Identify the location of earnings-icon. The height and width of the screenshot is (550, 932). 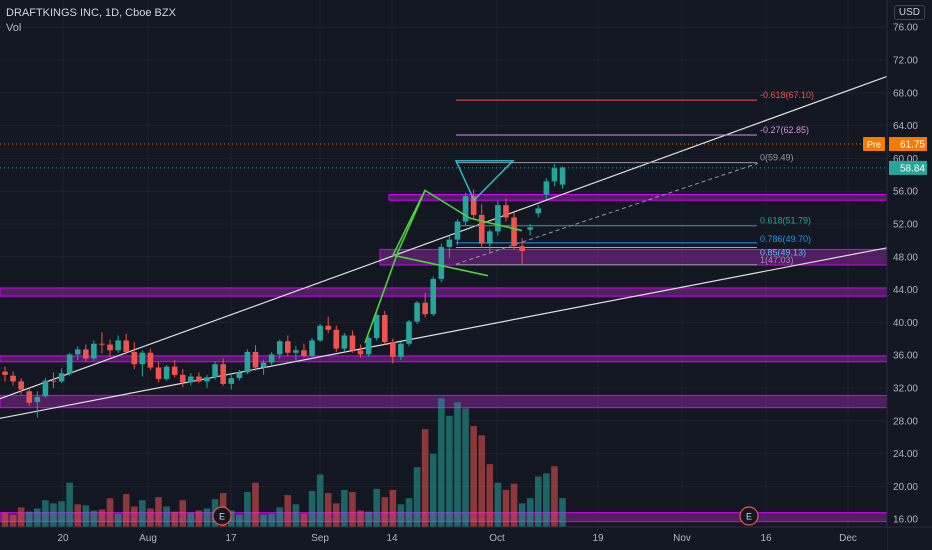
(222, 516).